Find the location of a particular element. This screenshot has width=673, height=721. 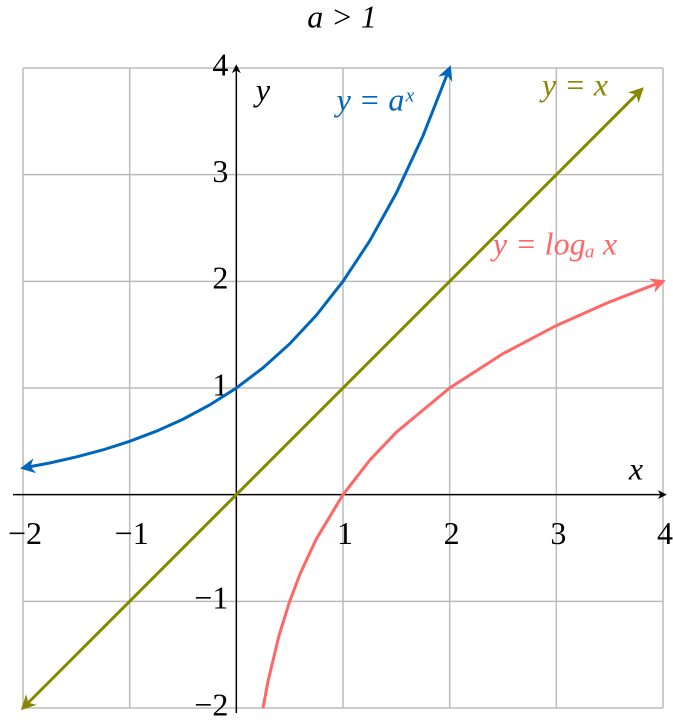

x-tick-label: −1 is located at coordinates (132, 533).